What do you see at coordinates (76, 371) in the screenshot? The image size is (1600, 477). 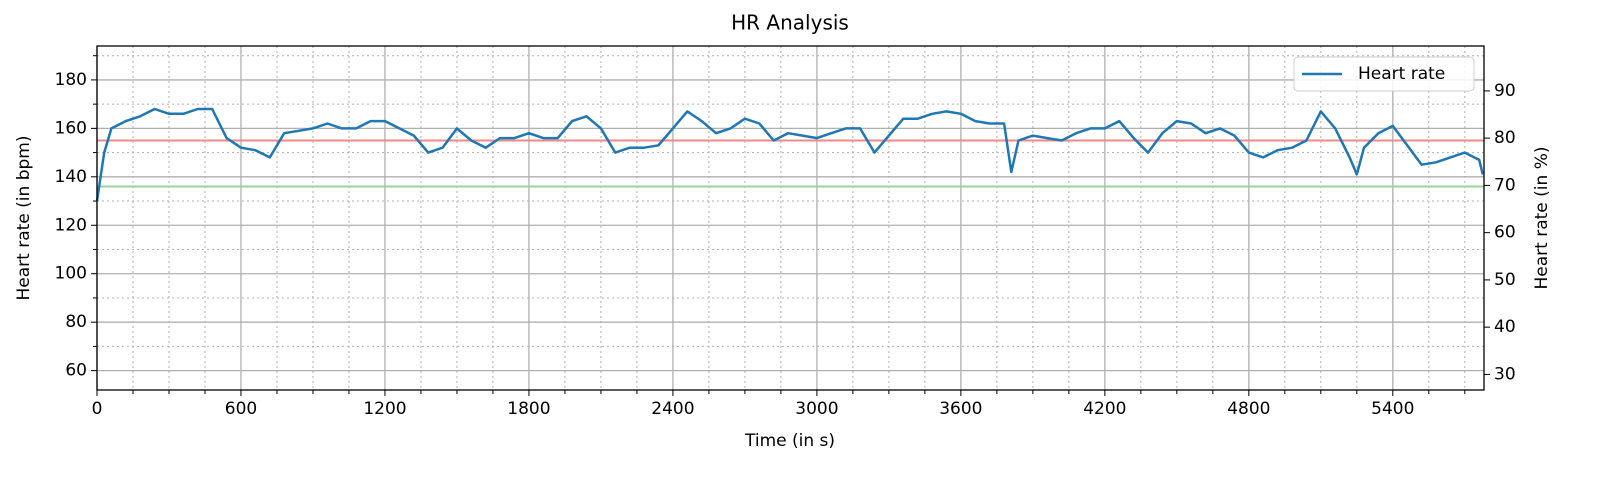 I see `y-tick-label: 60` at bounding box center [76, 371].